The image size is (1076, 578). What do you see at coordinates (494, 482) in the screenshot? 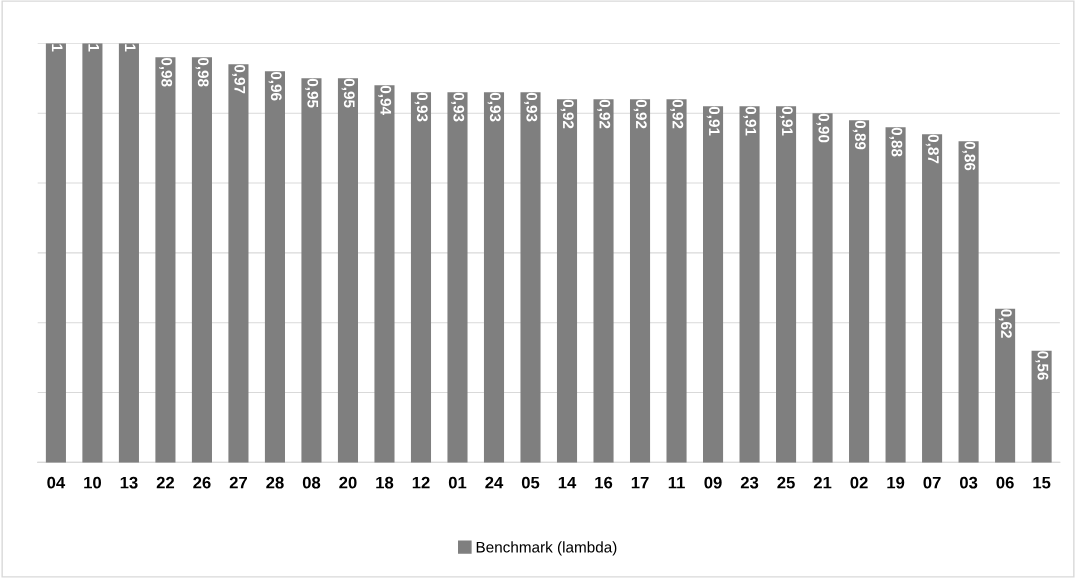
I see `x-tick-label: 24` at bounding box center [494, 482].